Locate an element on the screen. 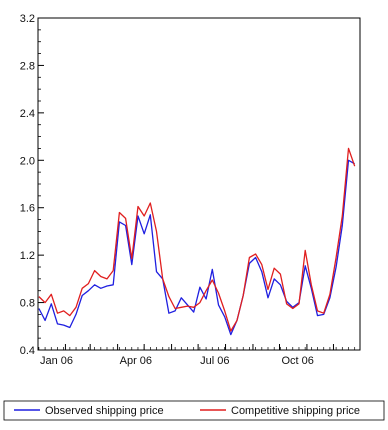 The image size is (388, 430). x-tick-label: Jan 06 is located at coordinates (56, 361).